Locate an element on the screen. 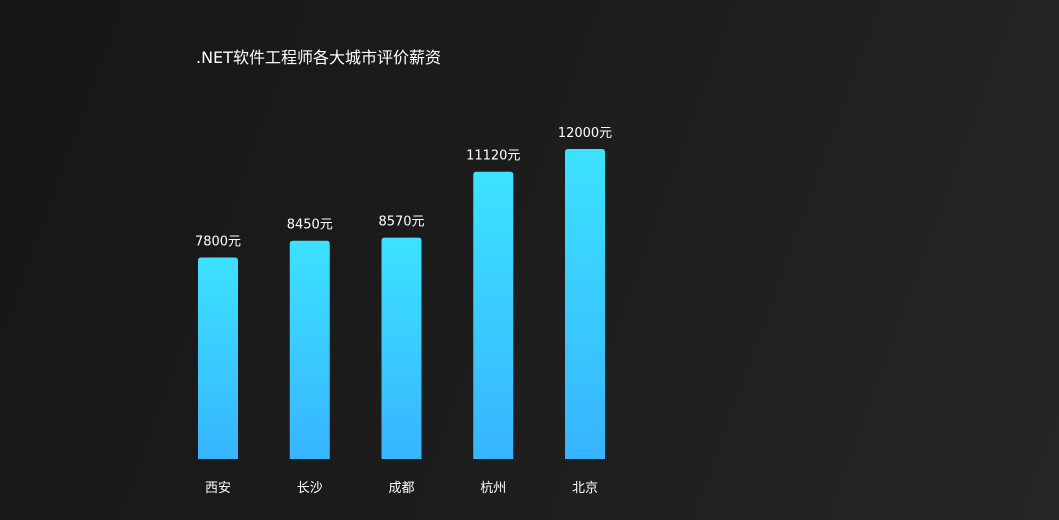 The width and height of the screenshot is (1059, 520). bar-value-label-0: 7800元 is located at coordinates (218, 242).